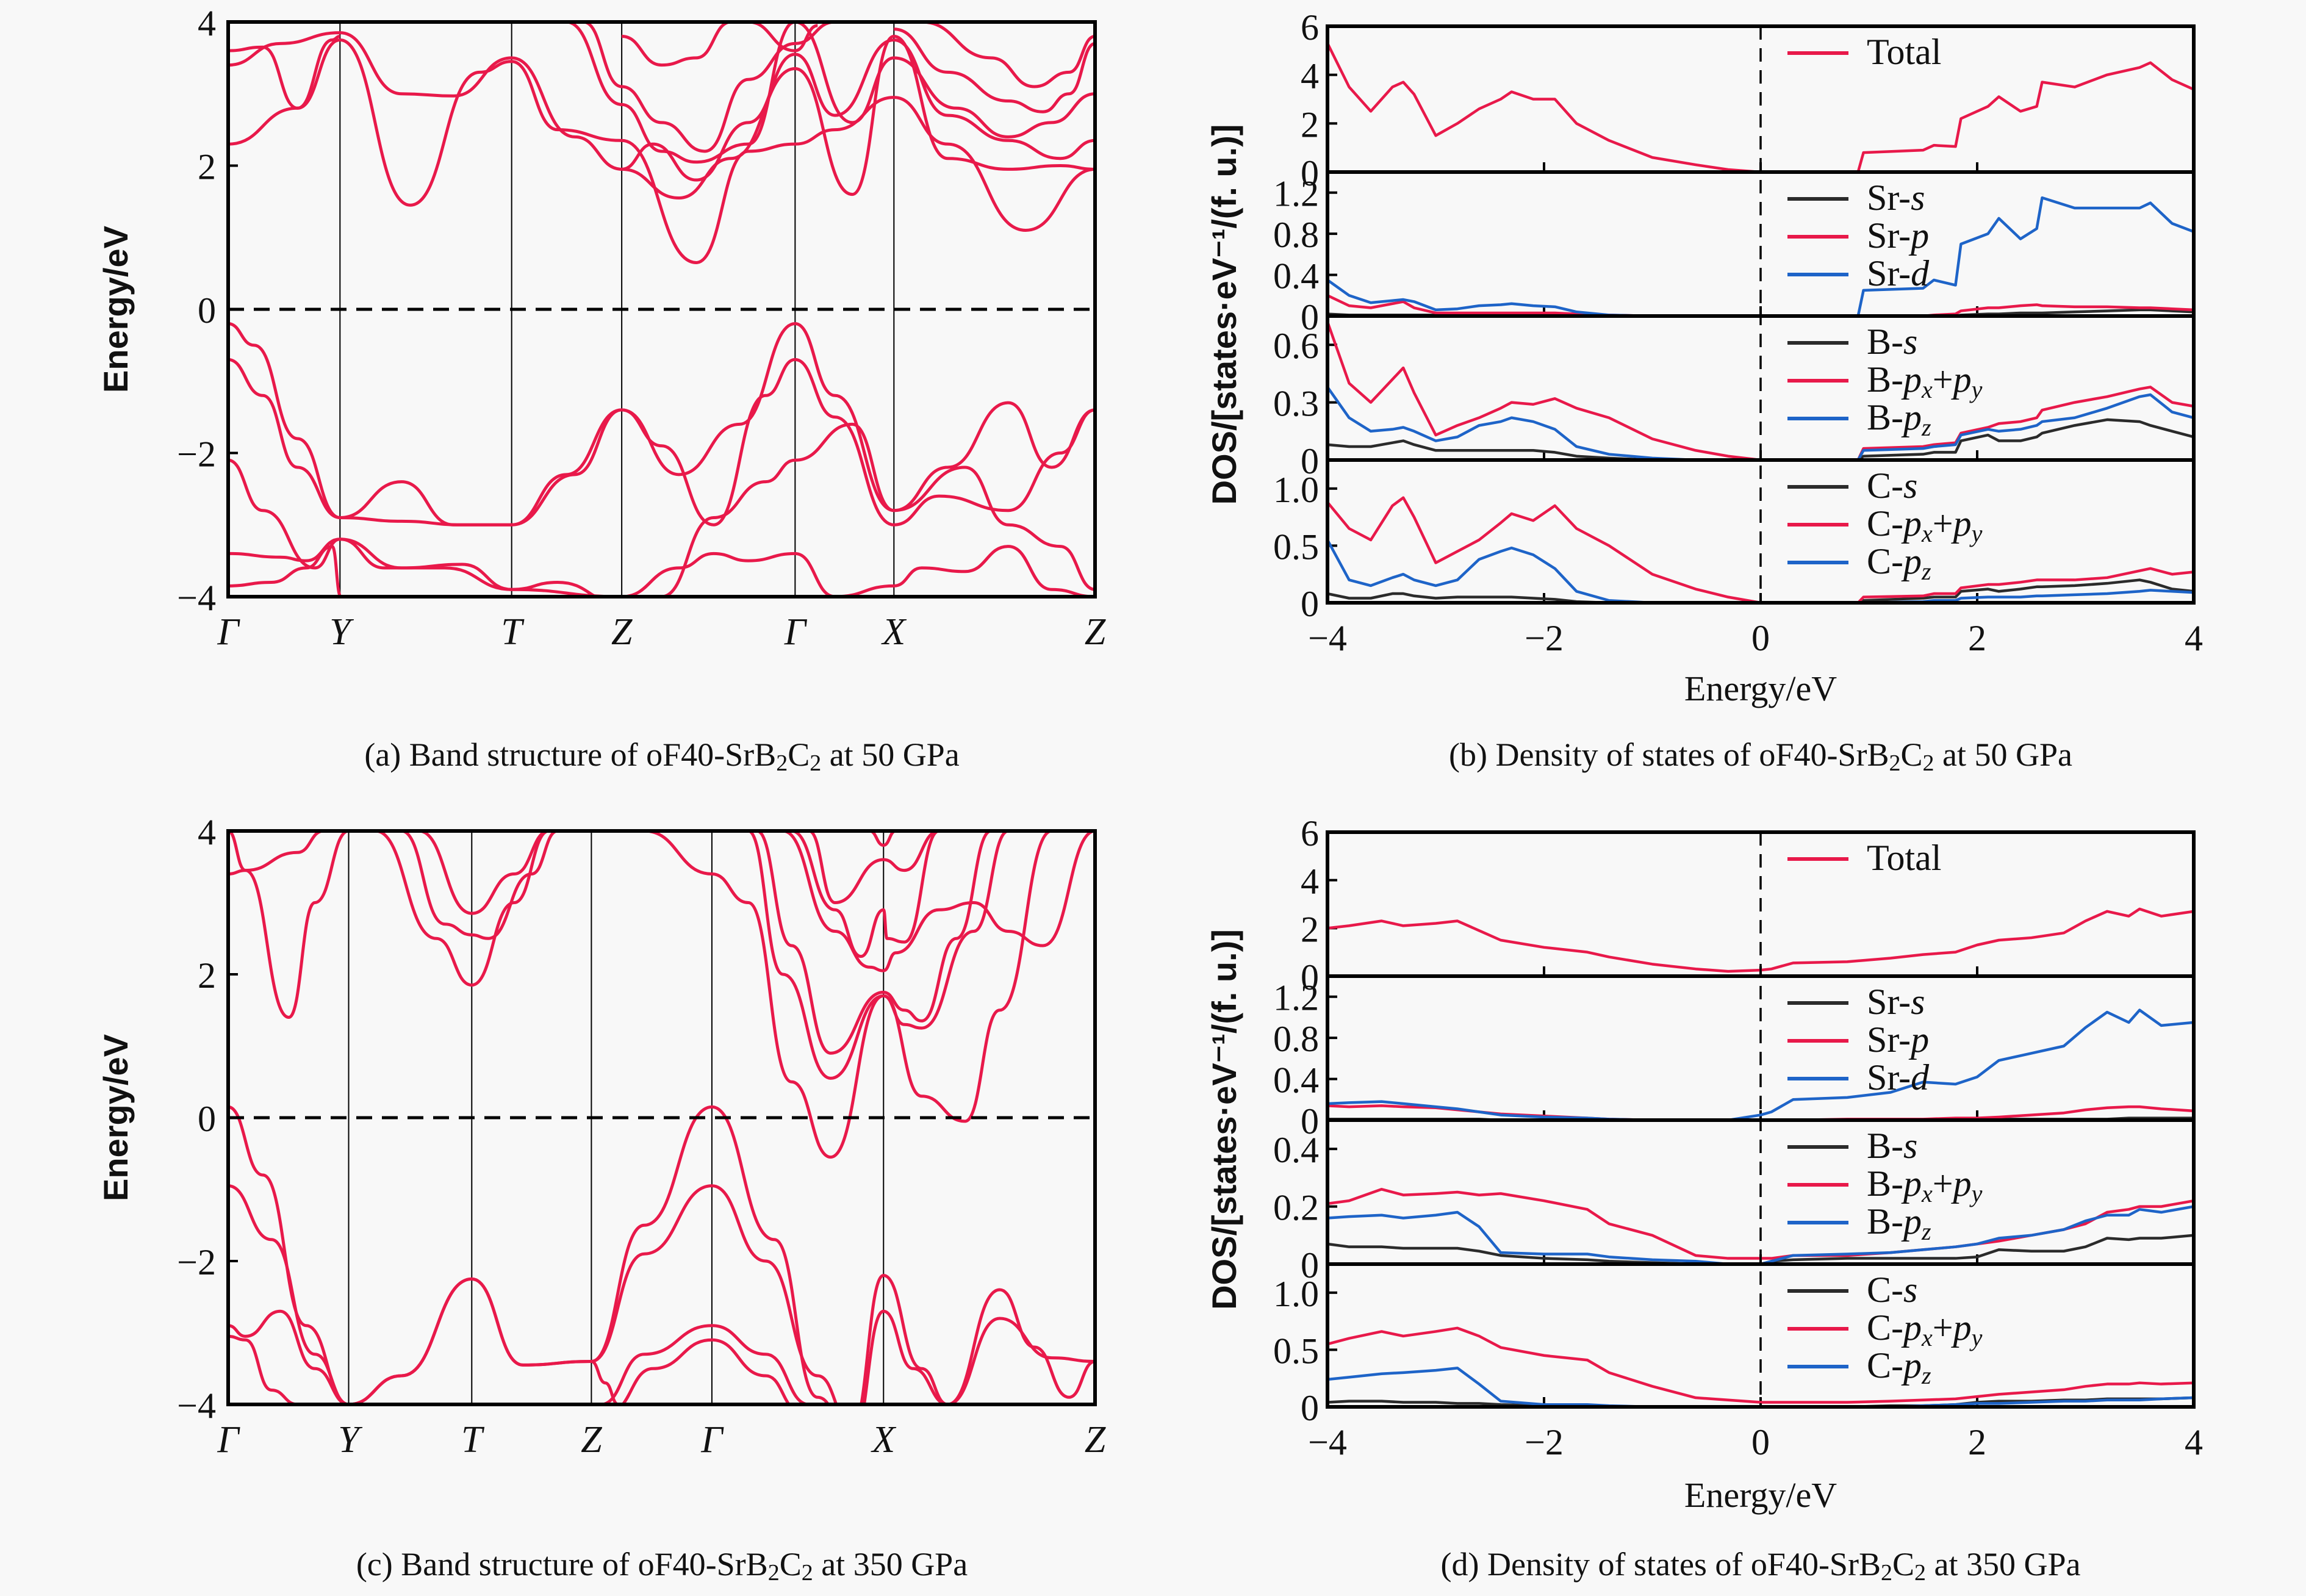 The width and height of the screenshot is (2306, 1596). I want to click on kpoint-label: Γ, so click(229, 1440).